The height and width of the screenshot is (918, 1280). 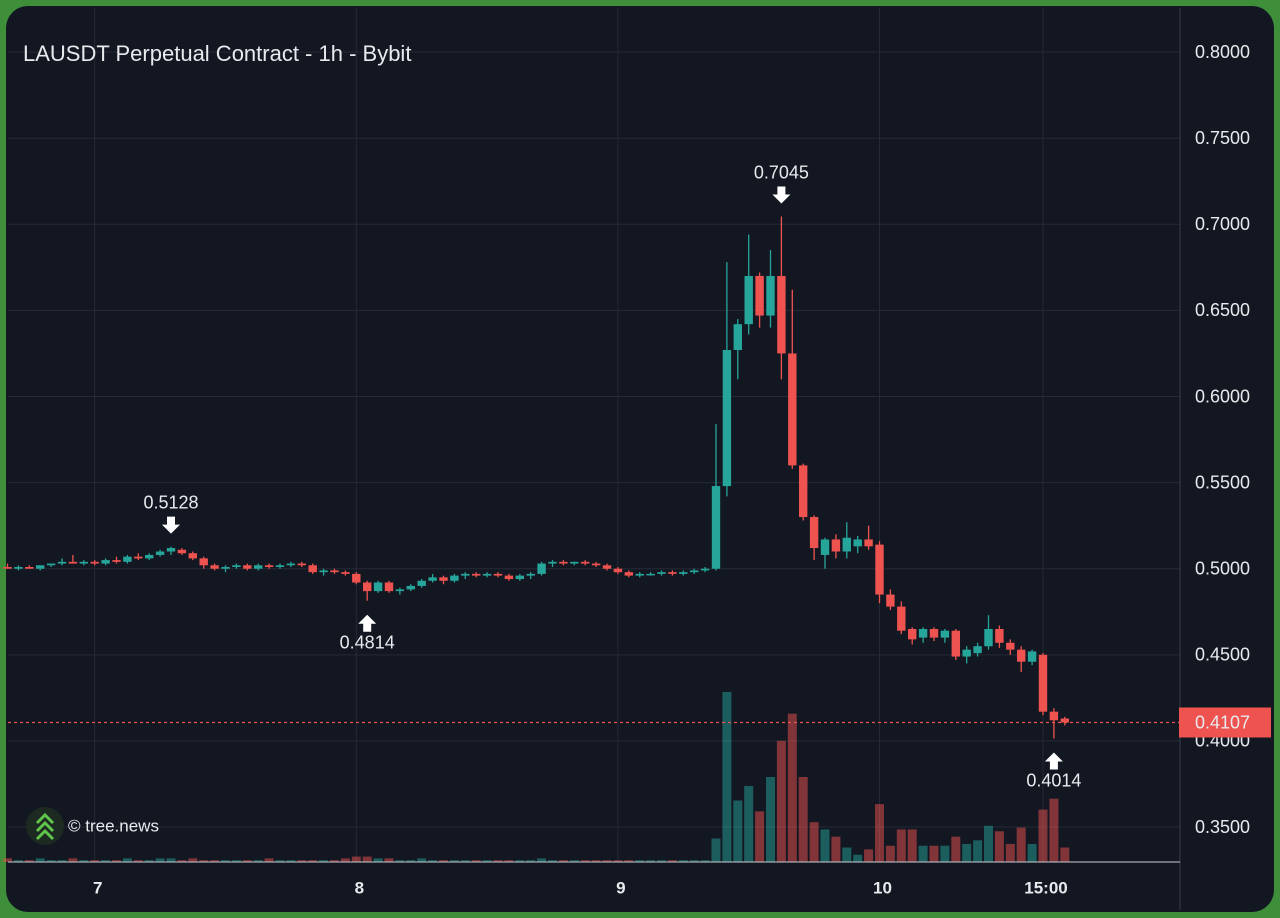 I want to click on x-tick-label: 15:00, so click(x=1045, y=887).